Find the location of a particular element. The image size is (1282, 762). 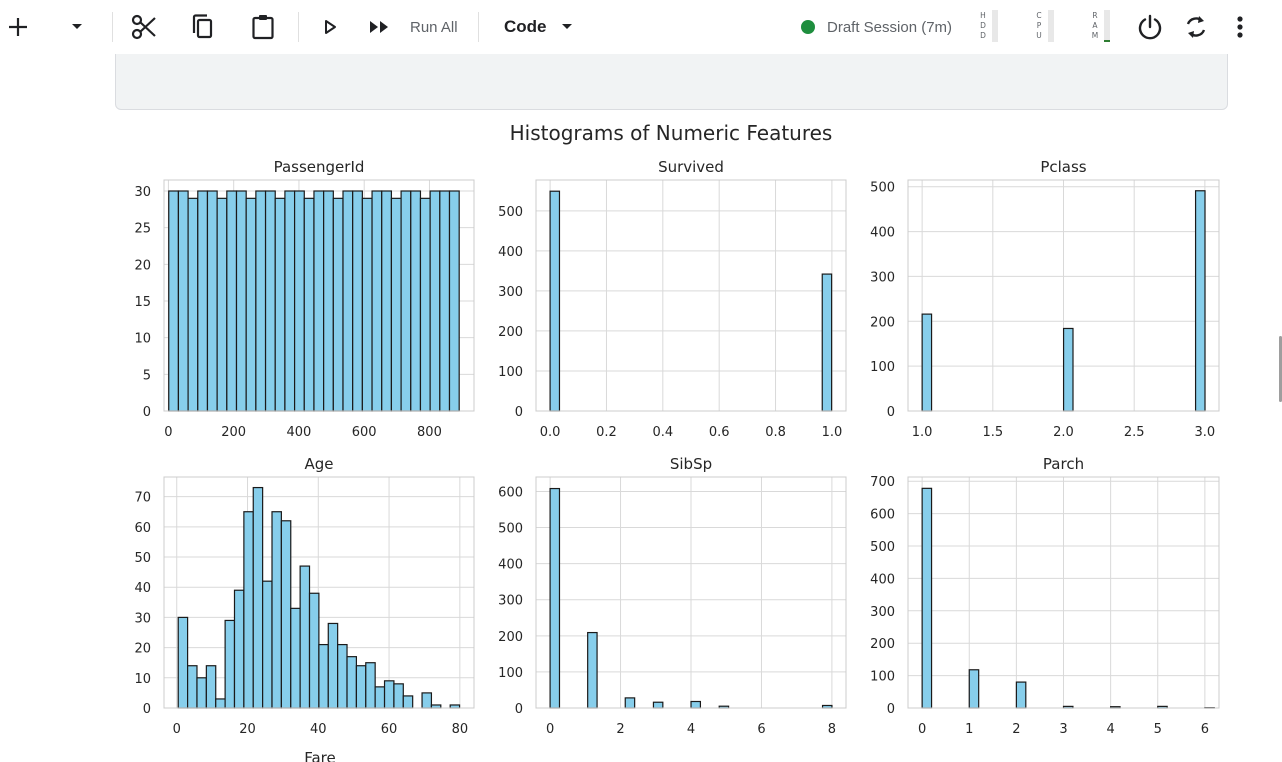

y-tick-label: 200 is located at coordinates (882, 644).